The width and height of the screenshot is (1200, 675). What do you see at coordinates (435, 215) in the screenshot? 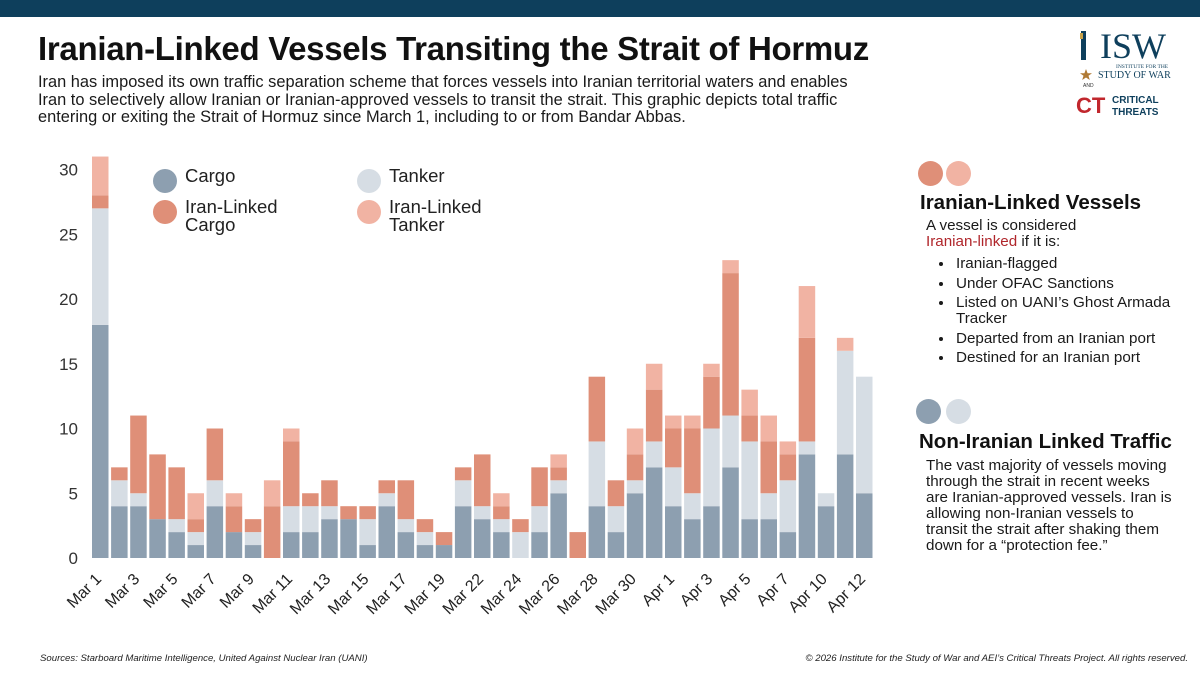
I see `legend-iran-tanker-label: Iran-Linked Tanker` at bounding box center [435, 215].